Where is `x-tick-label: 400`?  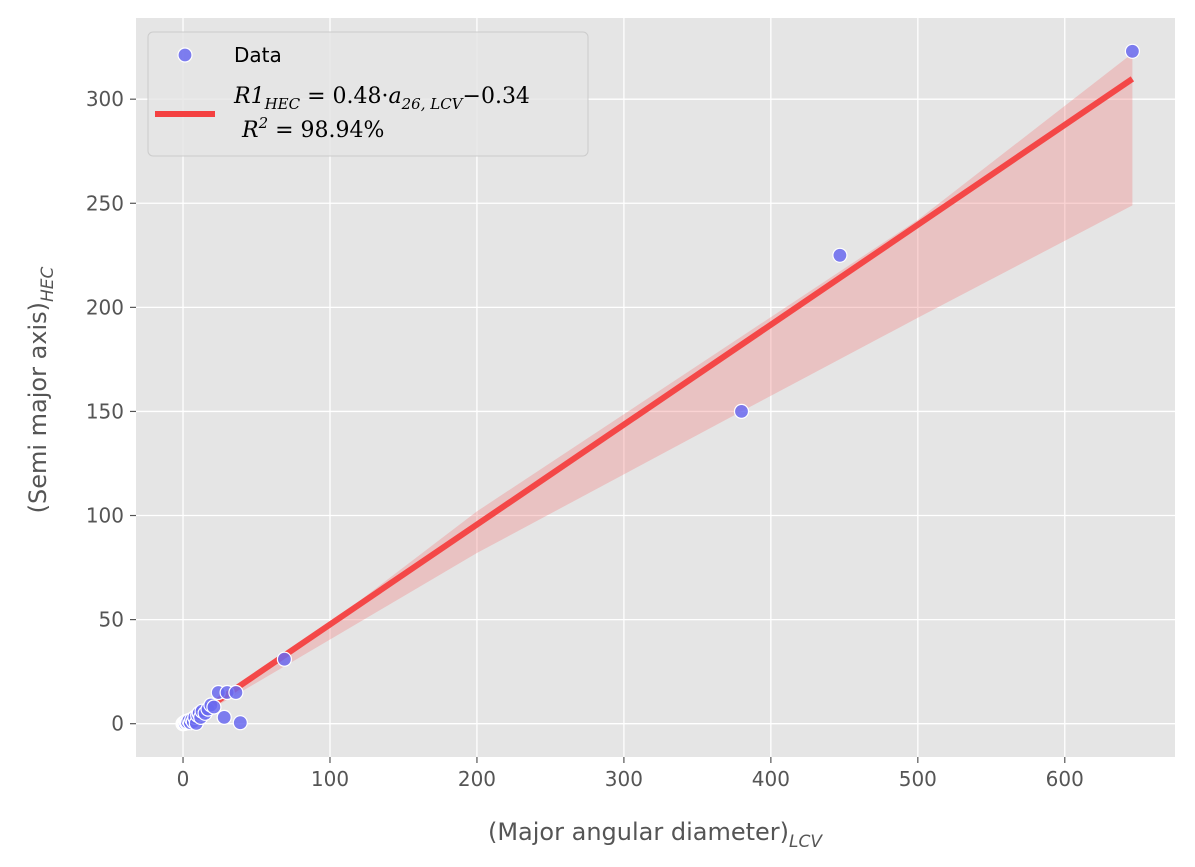 x-tick-label: 400 is located at coordinates (771, 779).